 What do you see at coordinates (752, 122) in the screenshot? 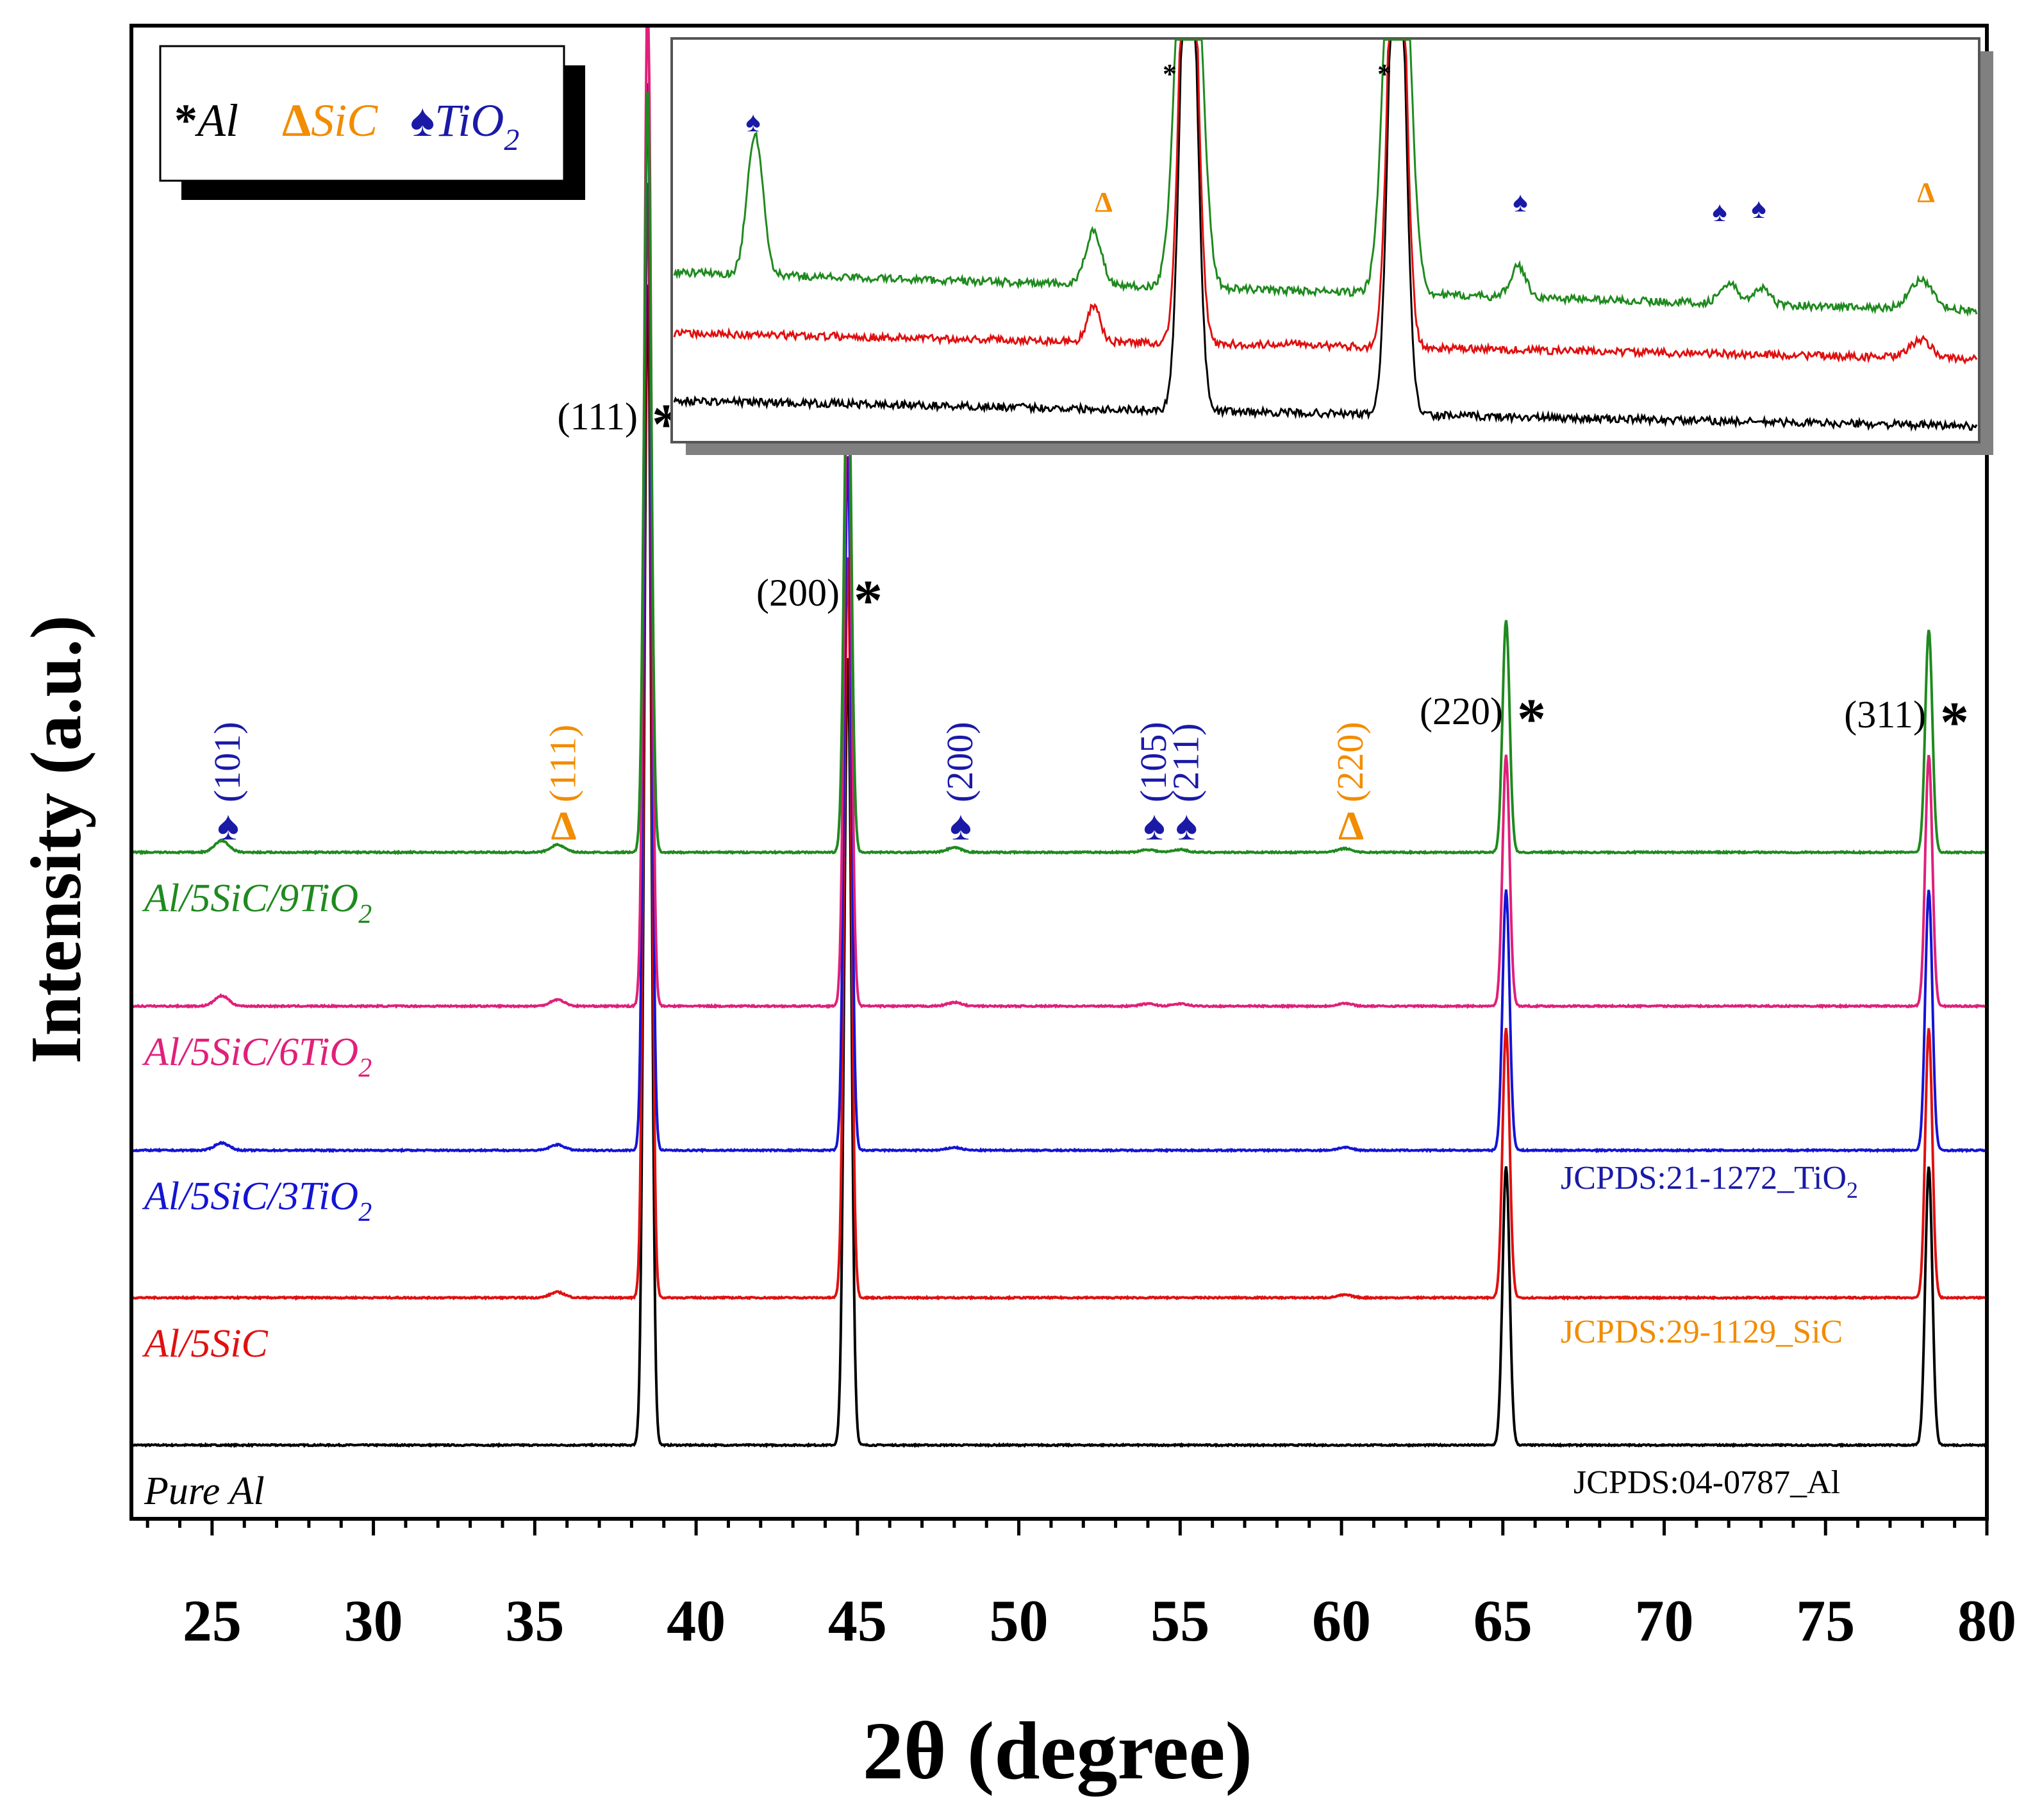
I see `inset-marker-2: ♠` at bounding box center [752, 122].